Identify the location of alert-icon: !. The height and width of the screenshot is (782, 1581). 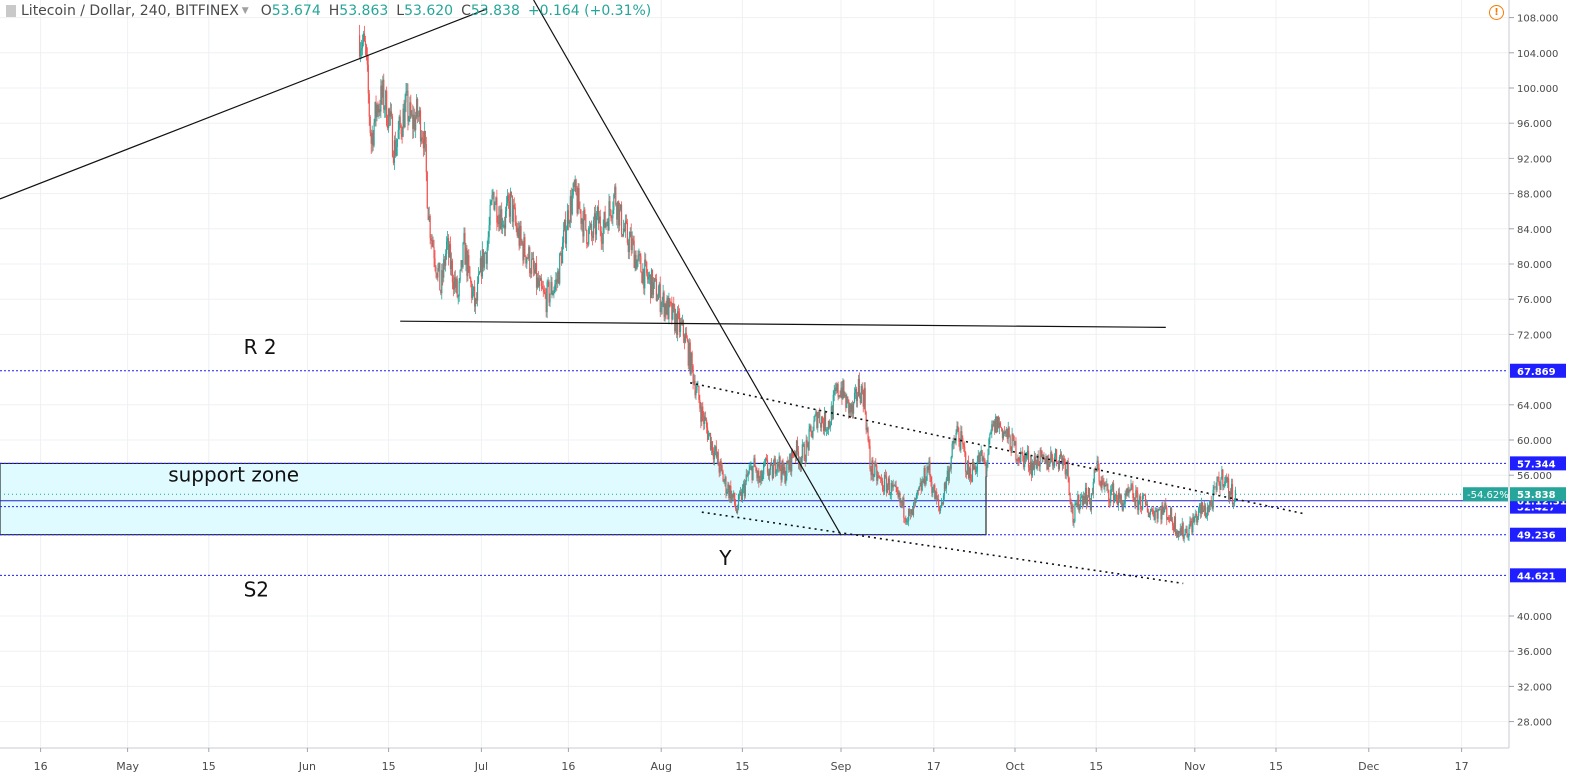
(1496, 12).